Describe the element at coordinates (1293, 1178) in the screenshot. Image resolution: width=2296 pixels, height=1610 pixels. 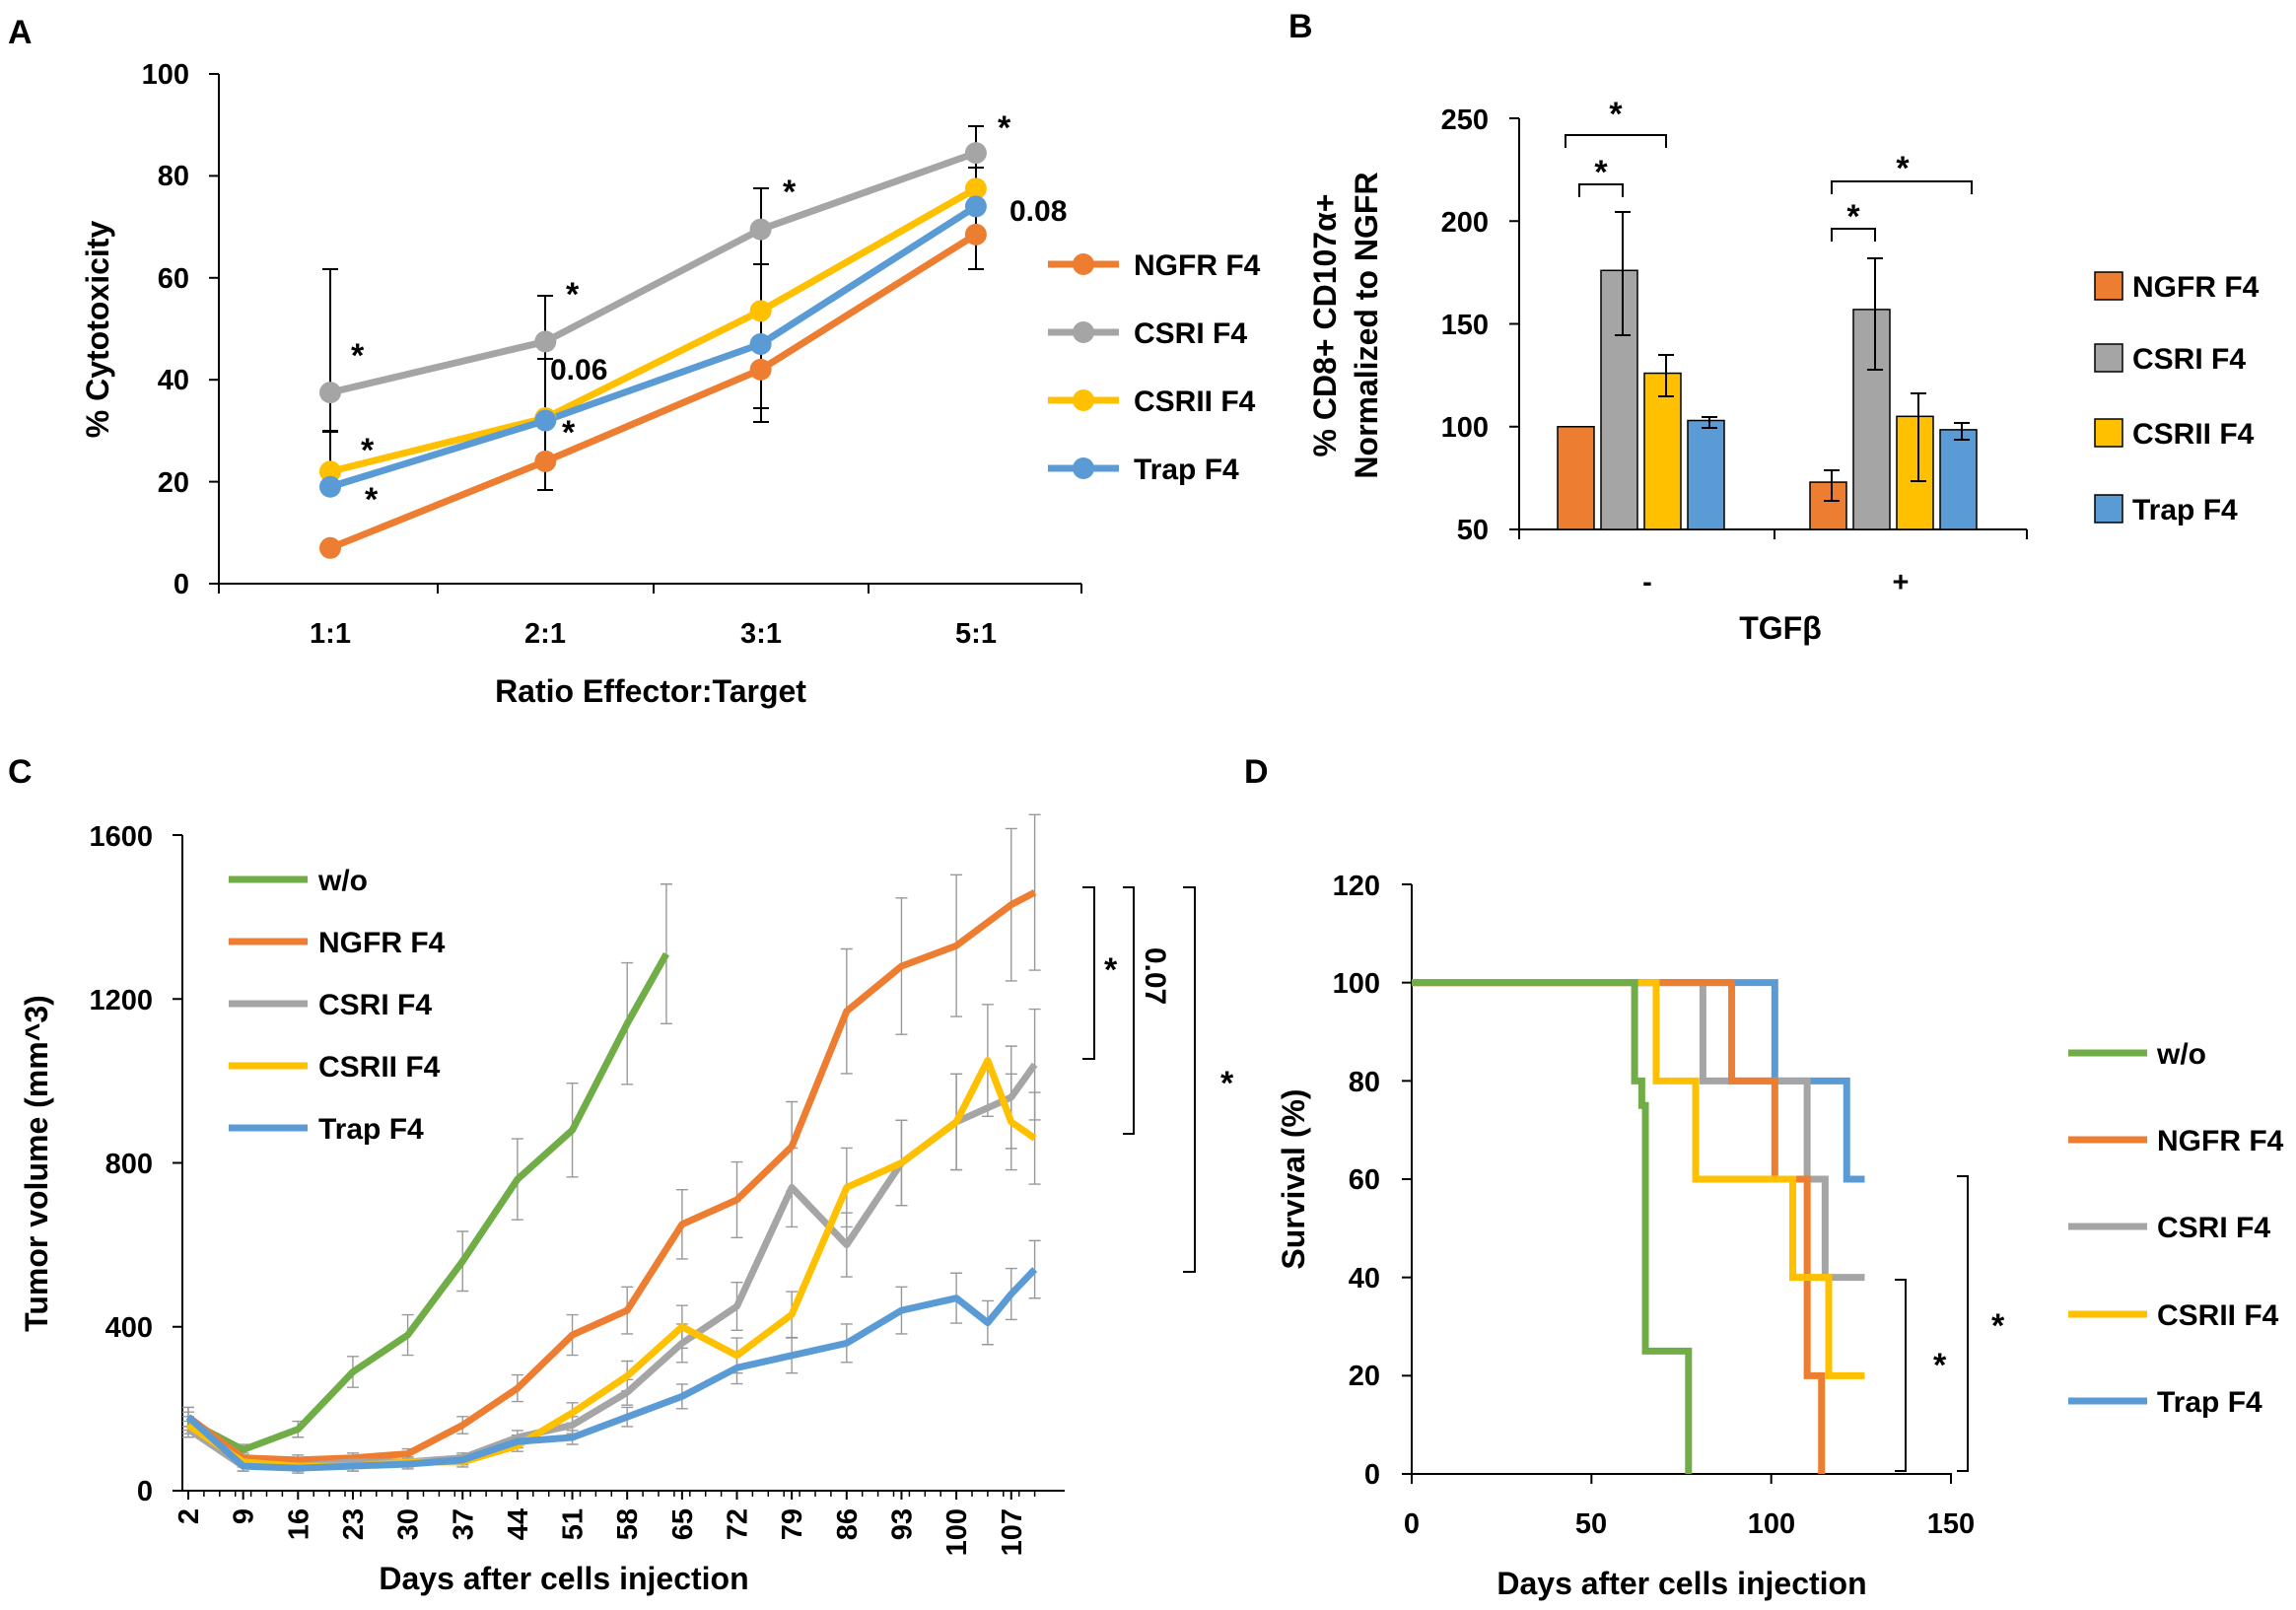
I see `d-y-axis-label: Survival (%)` at that location.